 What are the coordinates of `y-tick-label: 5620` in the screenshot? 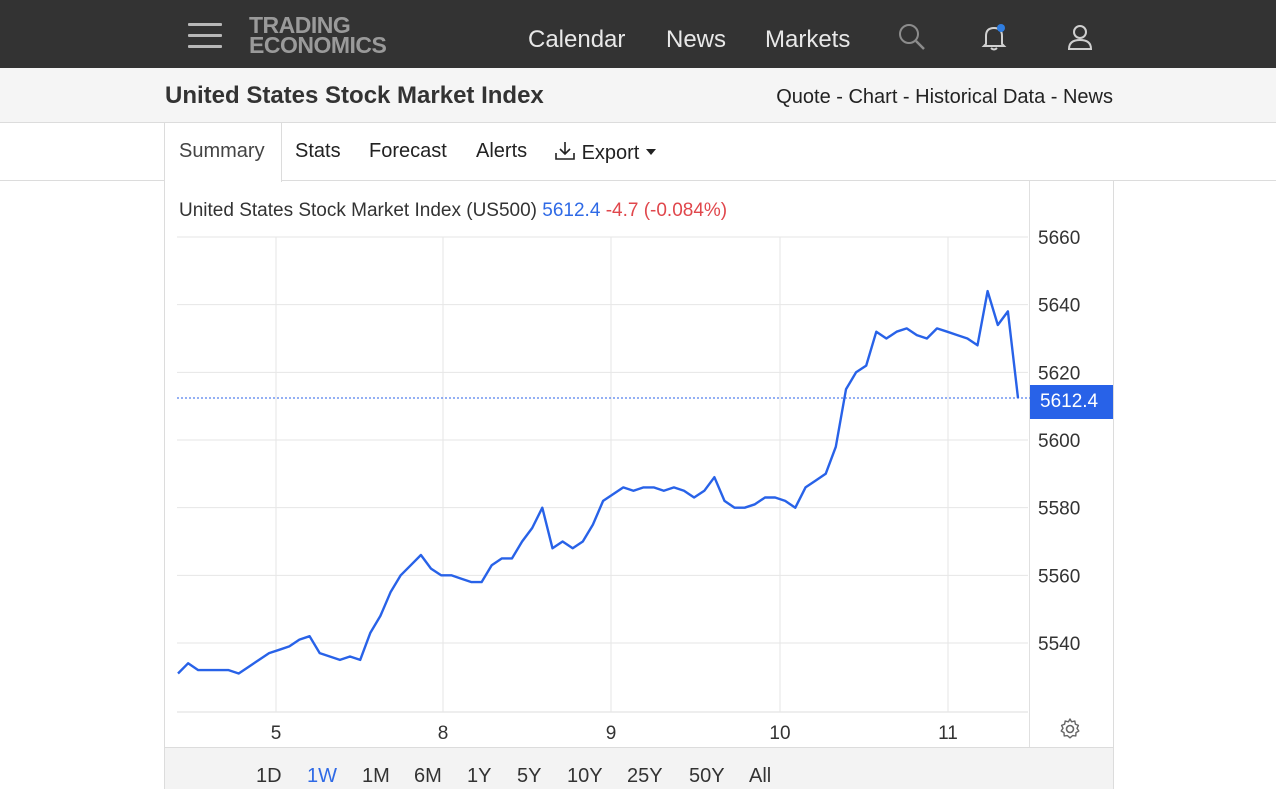 It's located at (1059, 373).